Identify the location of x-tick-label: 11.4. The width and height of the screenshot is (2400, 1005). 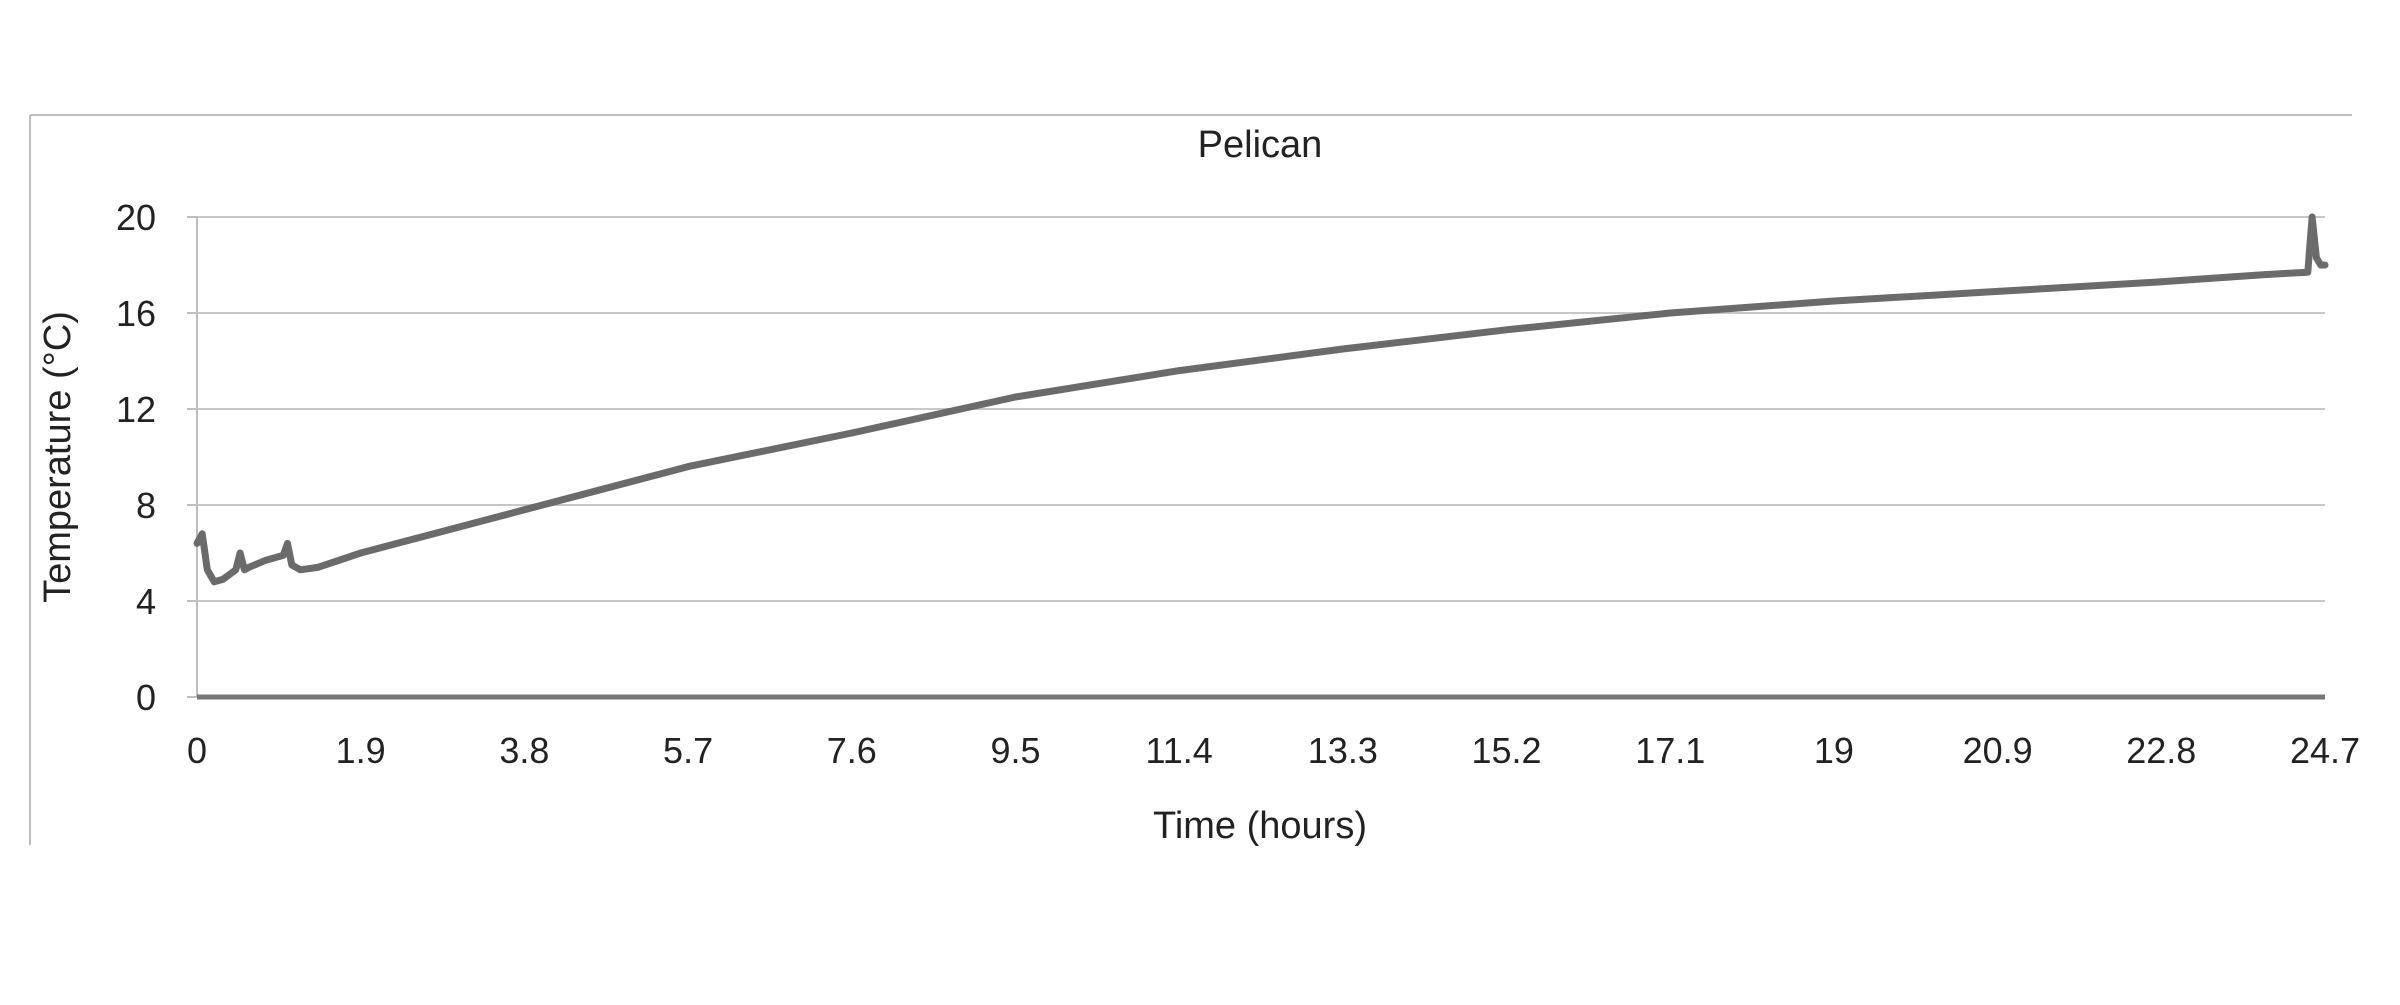
(1178, 750).